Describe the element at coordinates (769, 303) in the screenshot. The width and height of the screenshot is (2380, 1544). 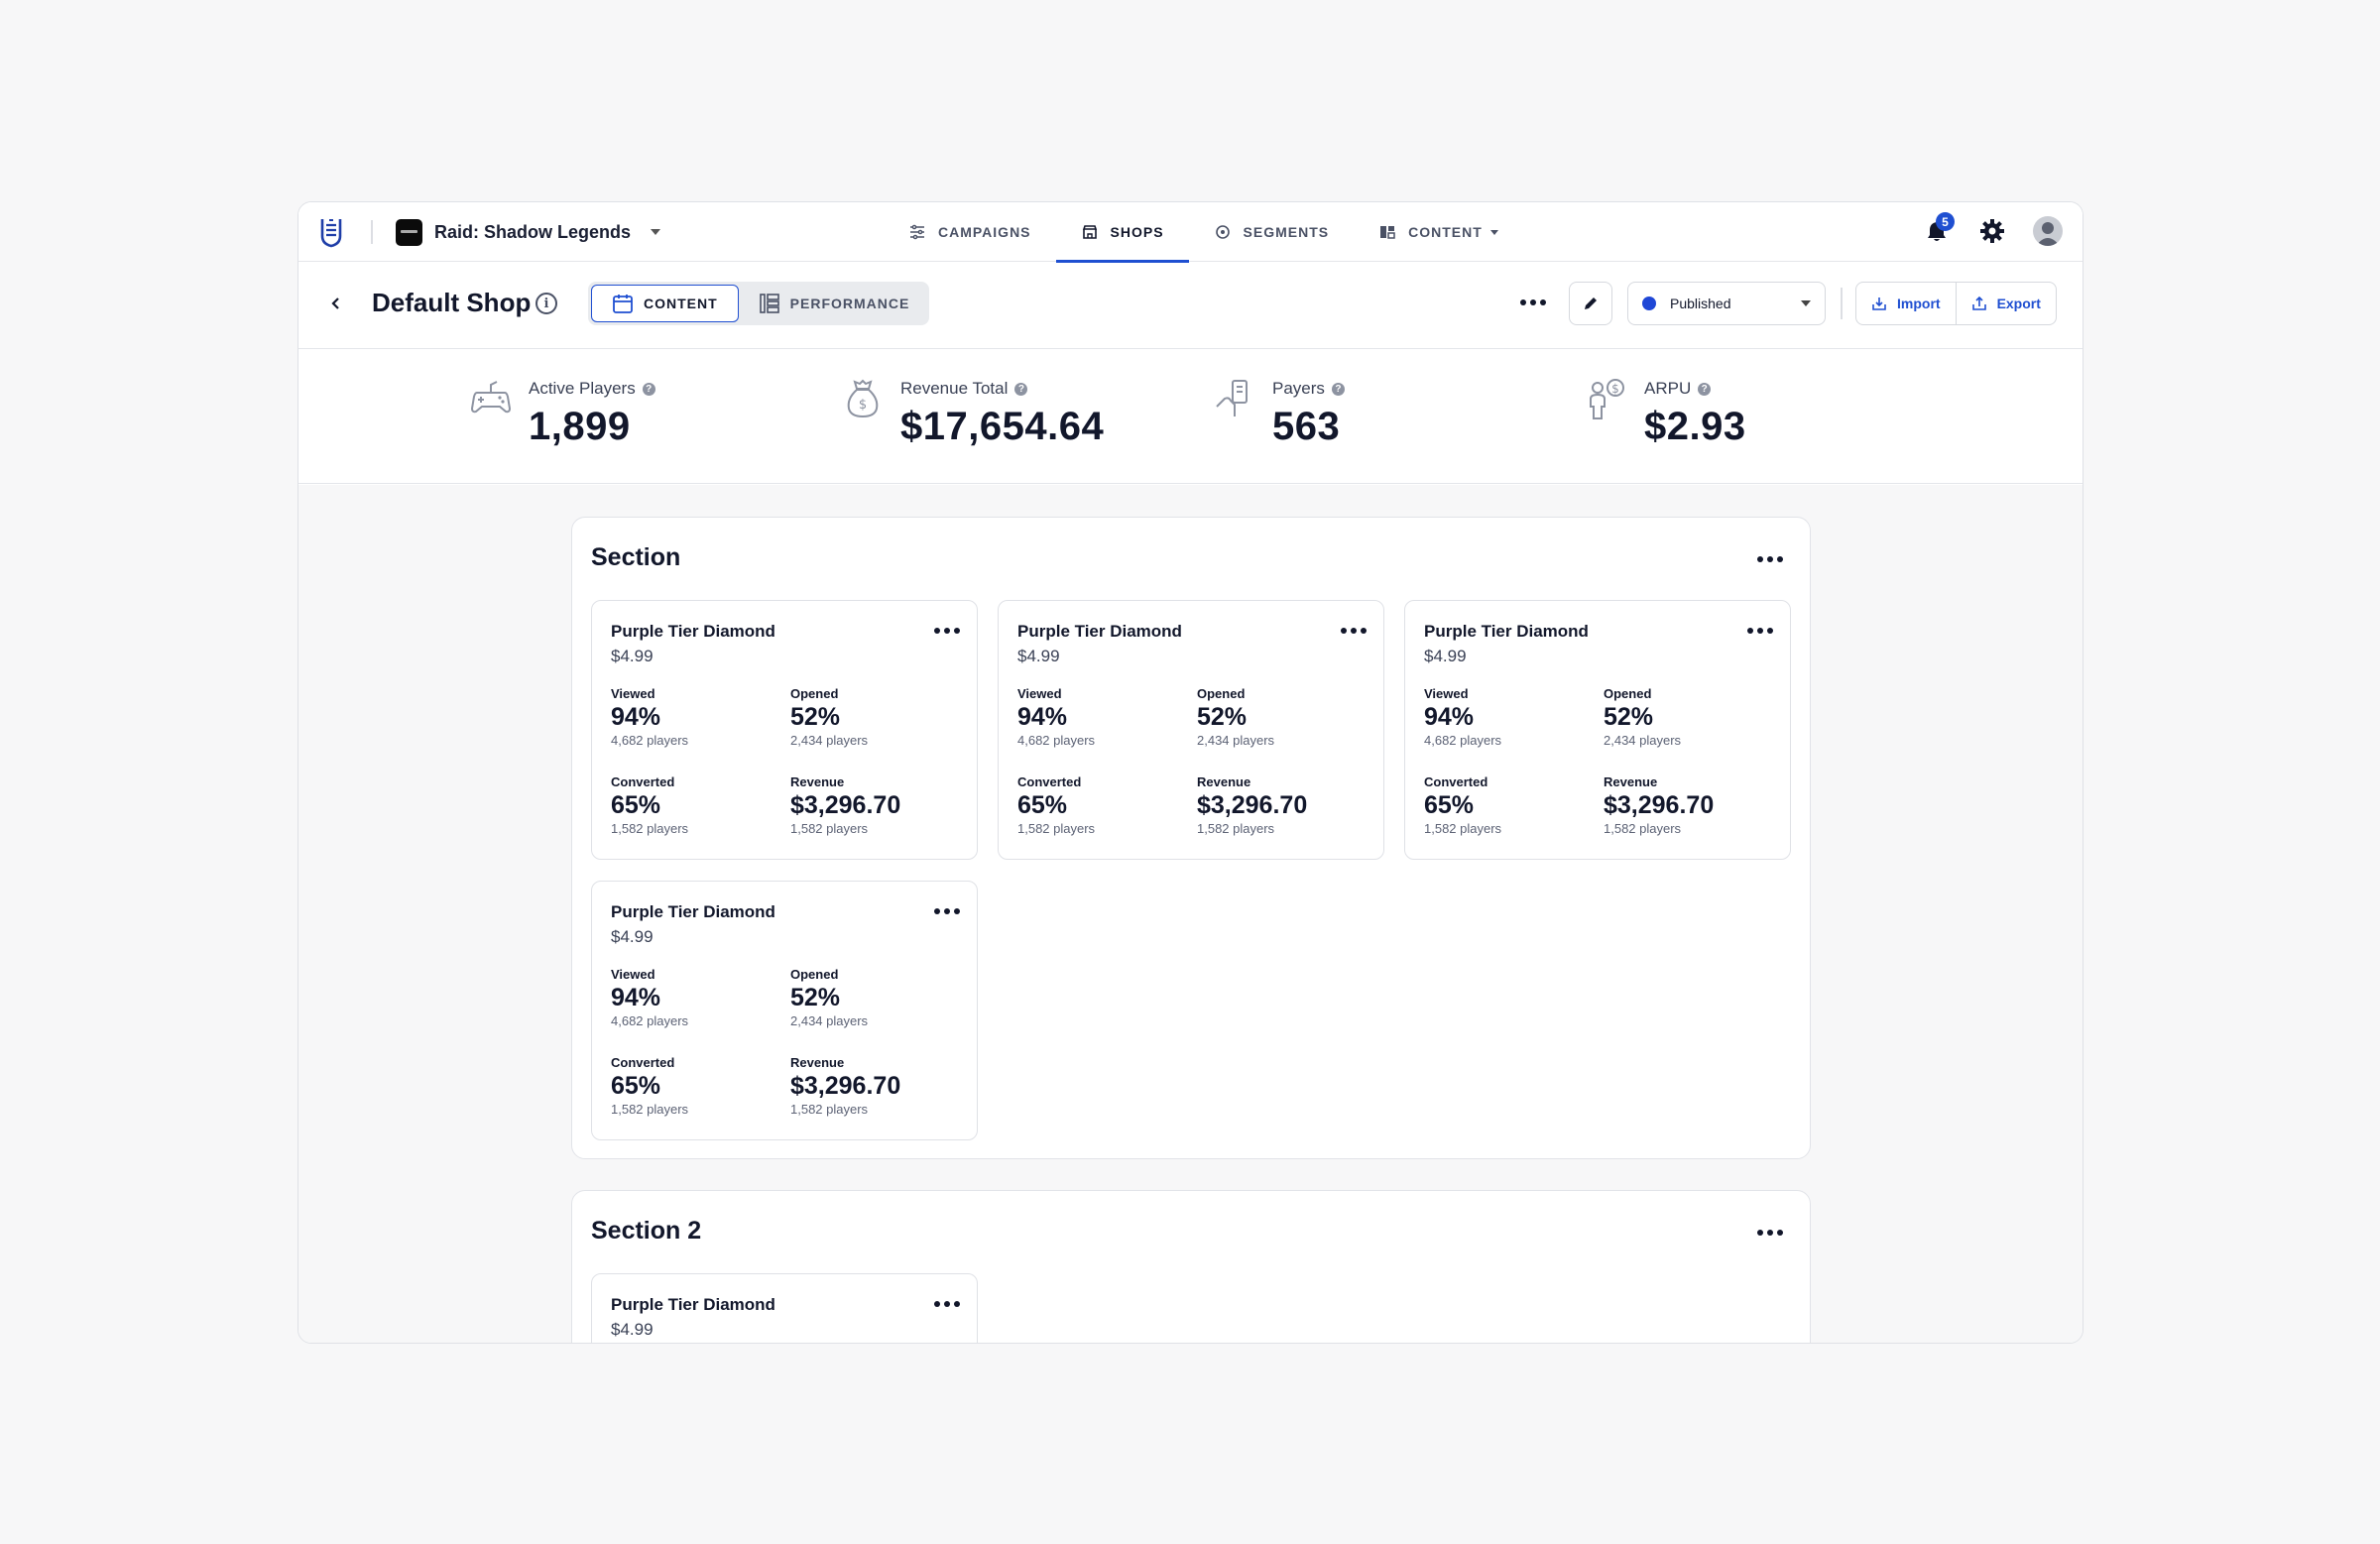
I see `layout-list-icon` at that location.